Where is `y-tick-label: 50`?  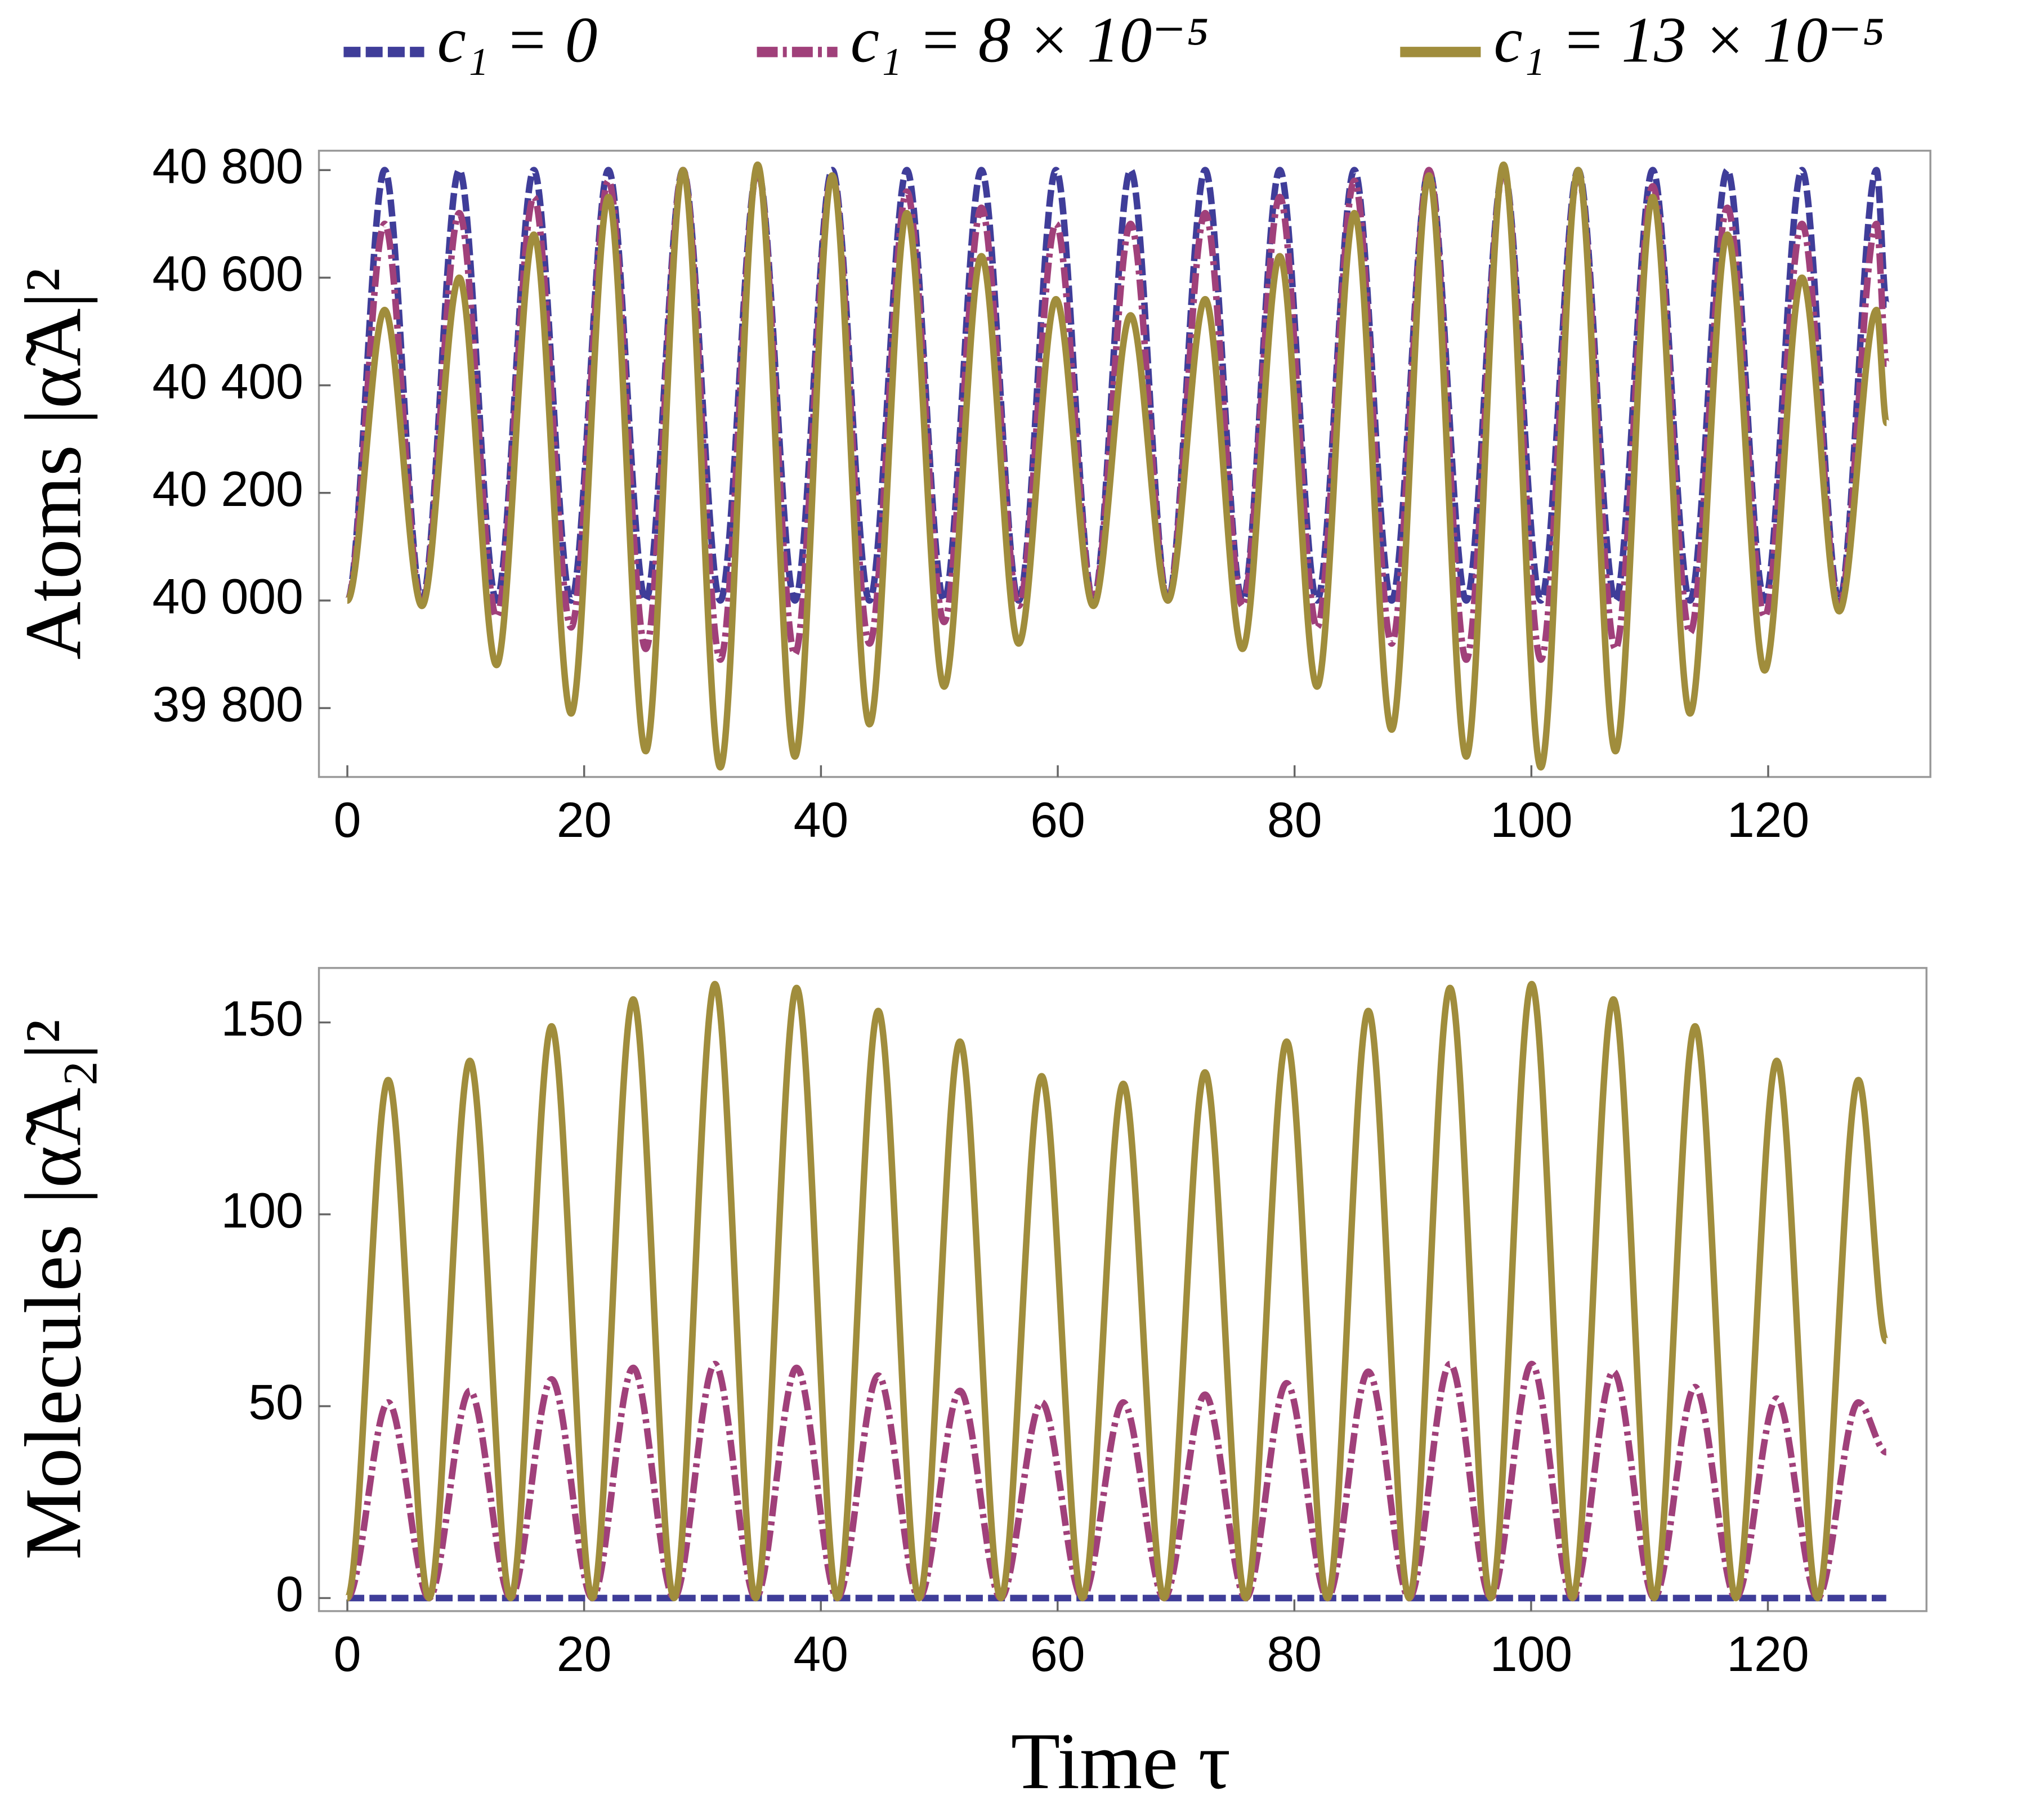
y-tick-label: 50 is located at coordinates (275, 1402).